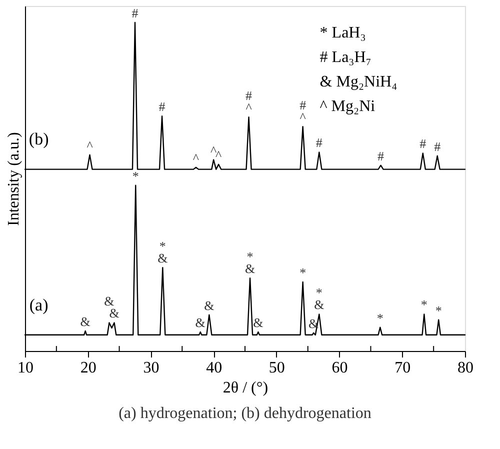 This screenshot has height=449, width=500. Describe the element at coordinates (214, 368) in the screenshot. I see `x-tick-label: 40` at that location.